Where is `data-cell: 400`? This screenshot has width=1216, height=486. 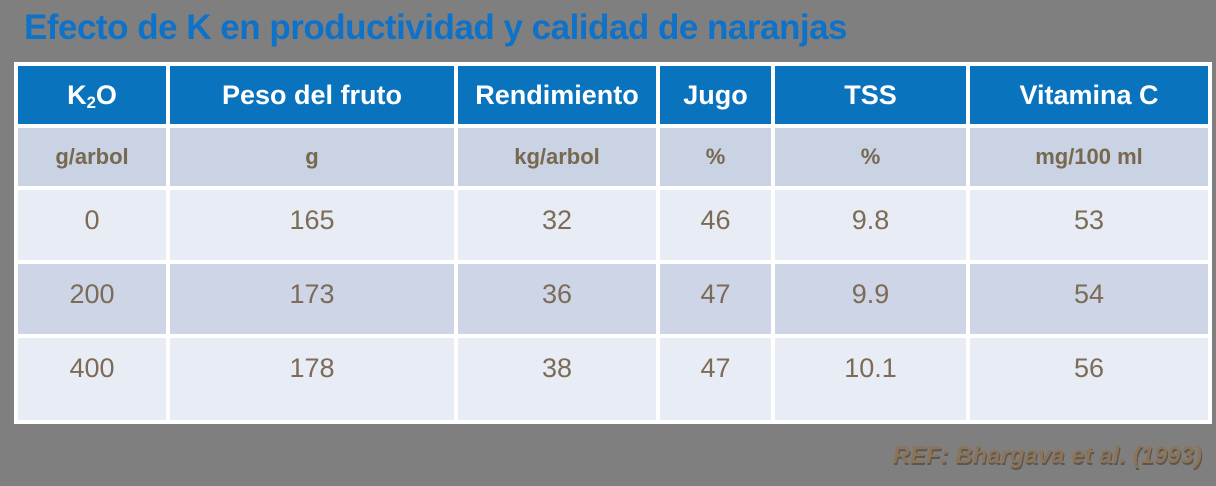
data-cell: 400 is located at coordinates (92, 379).